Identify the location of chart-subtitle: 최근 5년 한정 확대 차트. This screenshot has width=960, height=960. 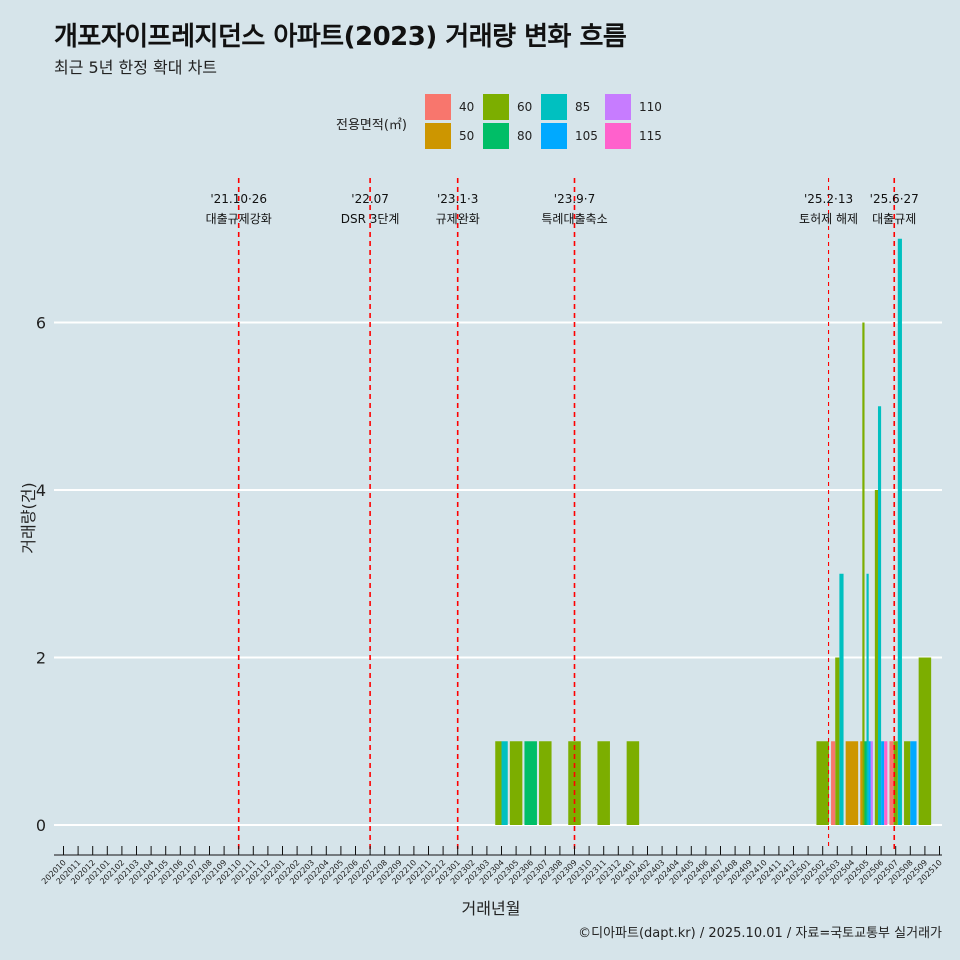
(136, 67).